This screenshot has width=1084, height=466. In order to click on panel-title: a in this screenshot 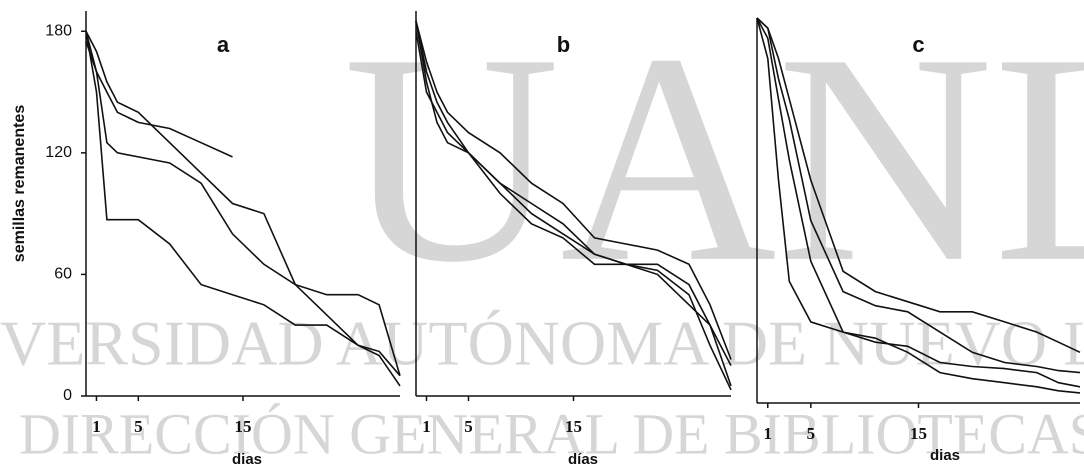, I will do `click(223, 44)`.